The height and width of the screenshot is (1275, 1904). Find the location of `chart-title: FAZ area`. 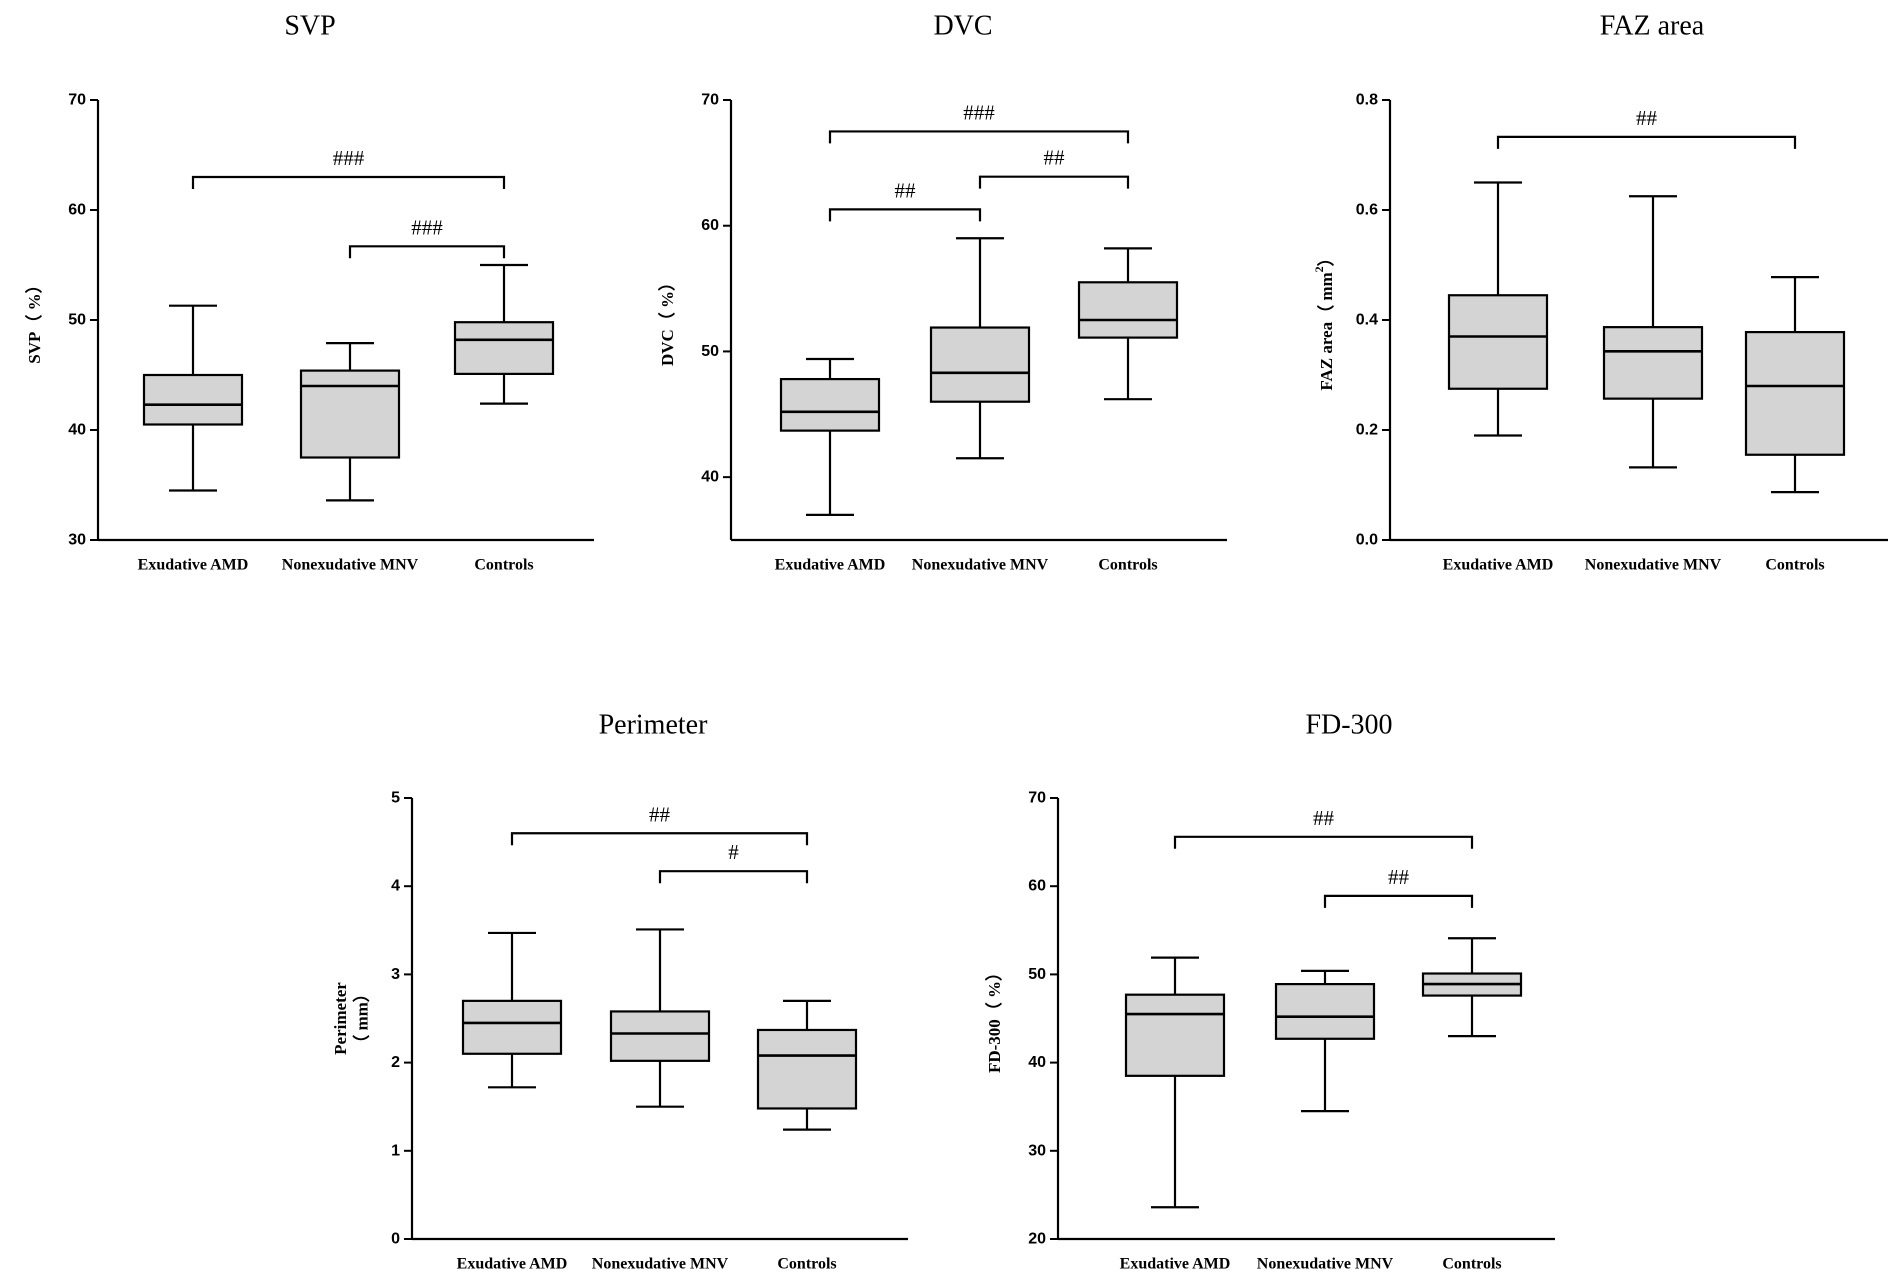

chart-title: FAZ area is located at coordinates (1652, 26).